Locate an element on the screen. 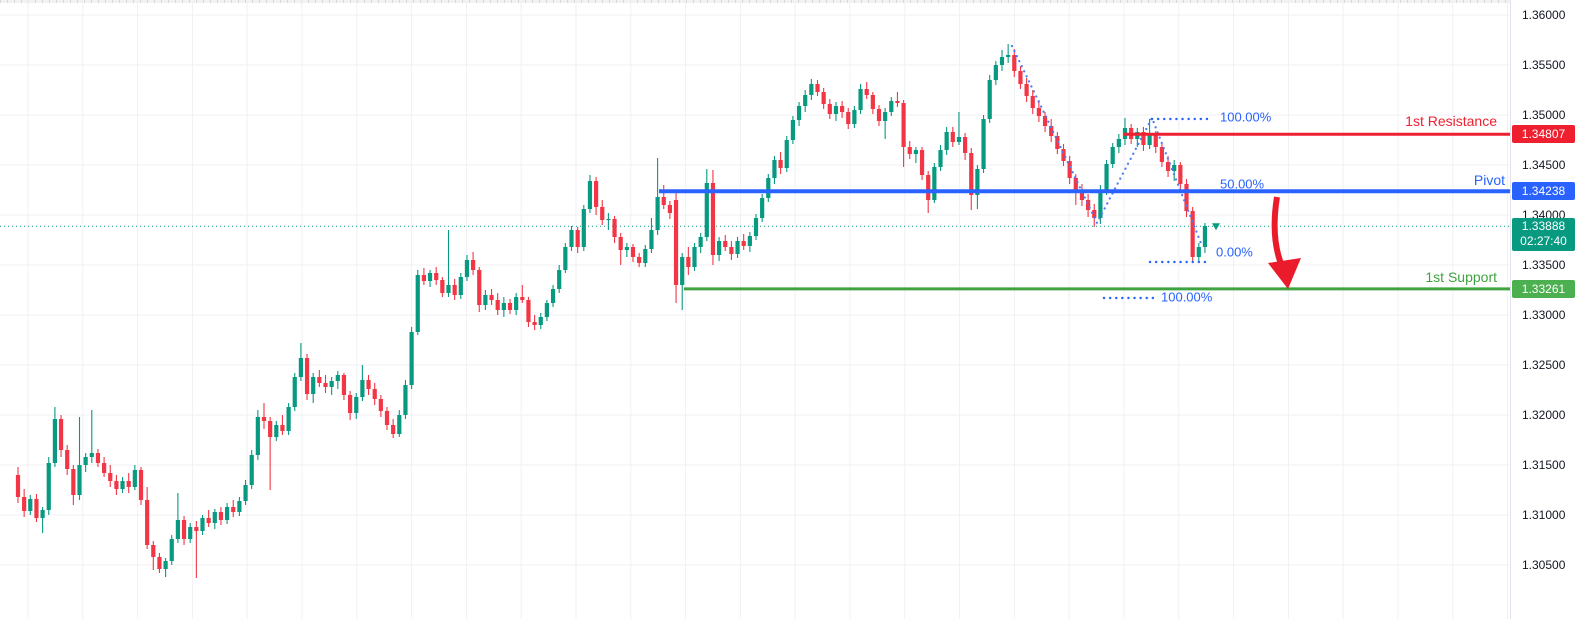 The image size is (1580, 619). fib-100-label: 100.00% is located at coordinates (1246, 117).